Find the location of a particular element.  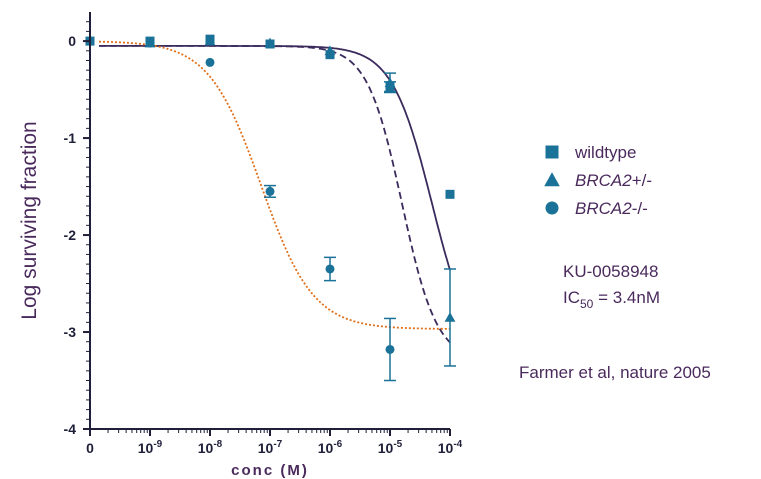

x-tick-label: 10⁻⁵ is located at coordinates (390, 447).